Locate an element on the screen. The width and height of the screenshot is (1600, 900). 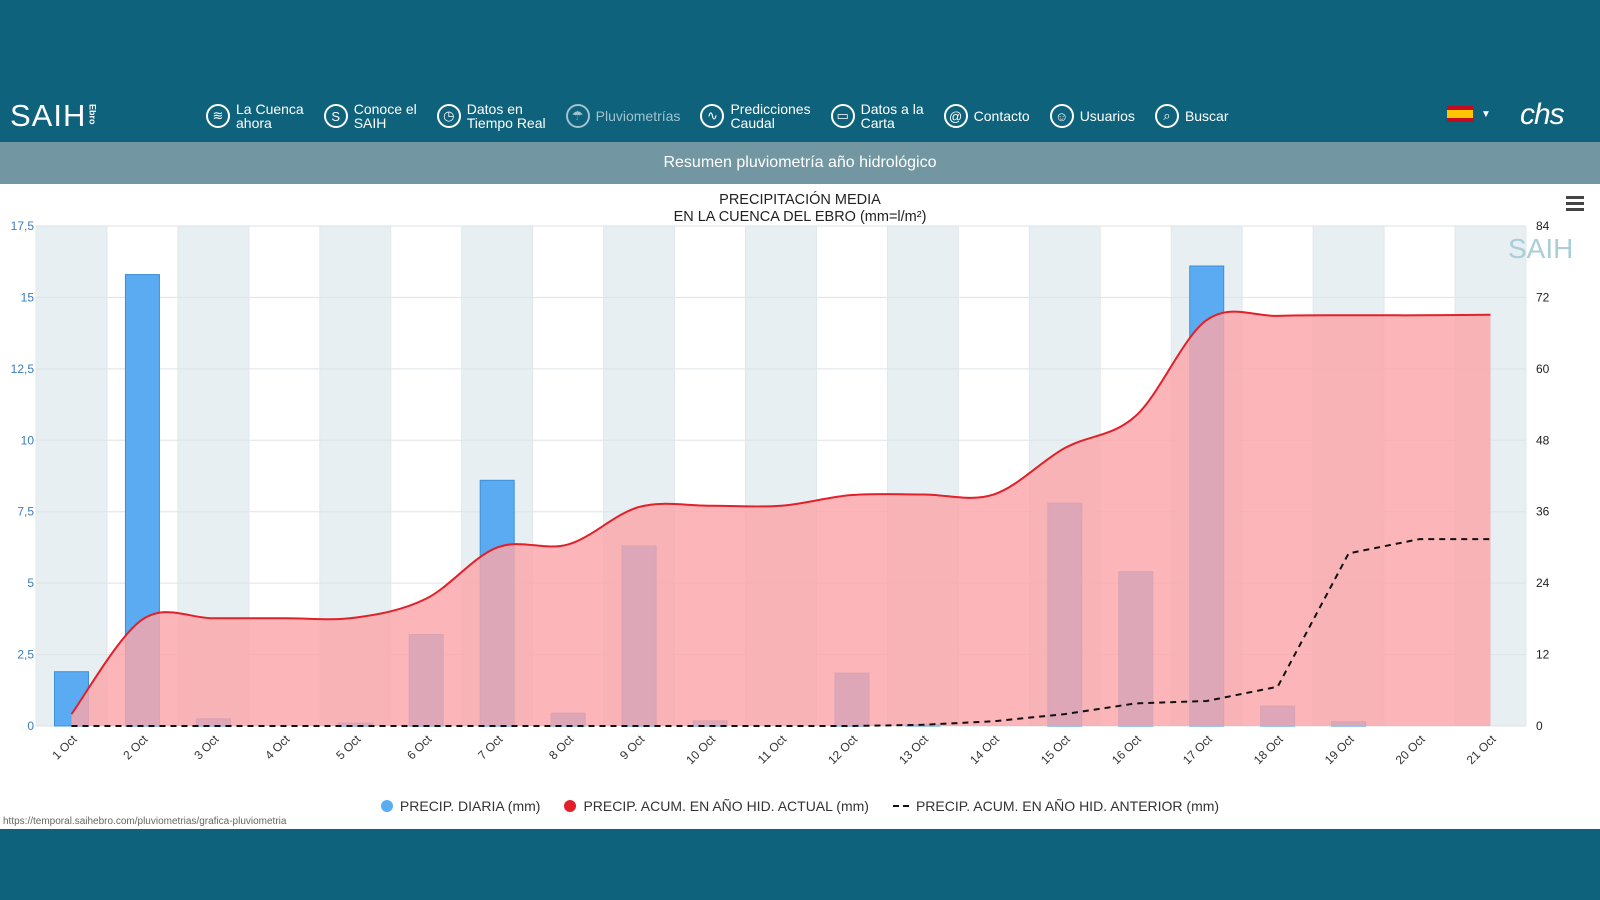
page-subheader: Resumen pluviometría año hidrológico is located at coordinates (800, 163).